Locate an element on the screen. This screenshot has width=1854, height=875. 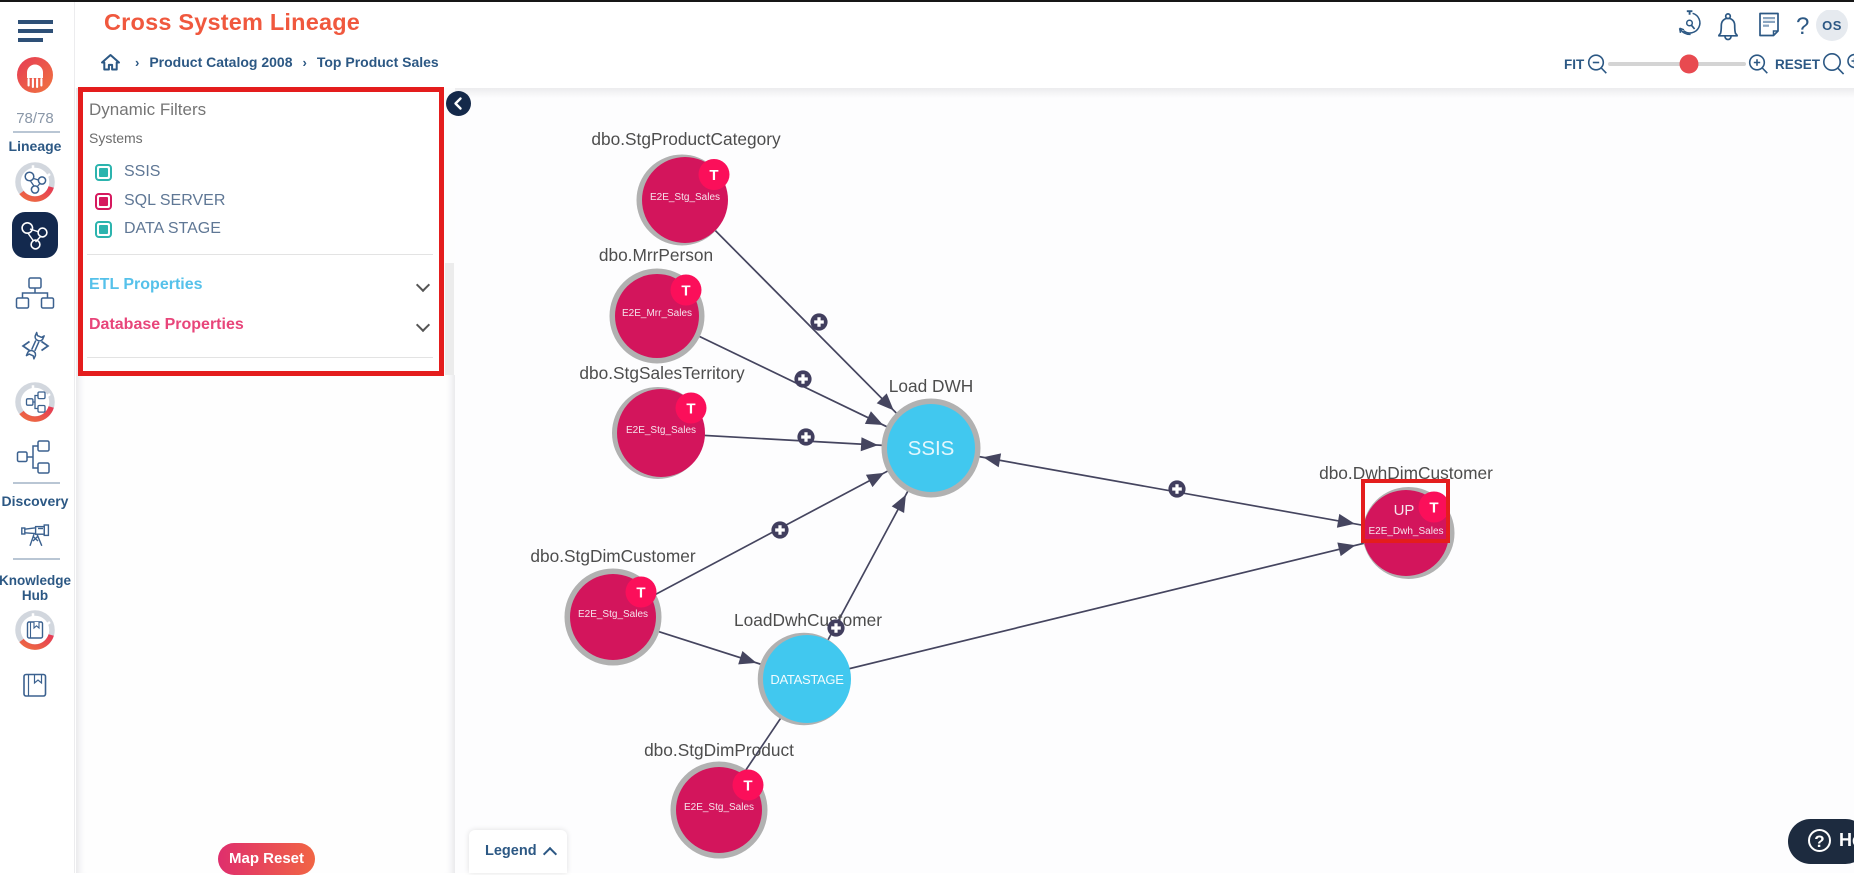
svg-text: Knowledge is located at coordinates (35, 580).